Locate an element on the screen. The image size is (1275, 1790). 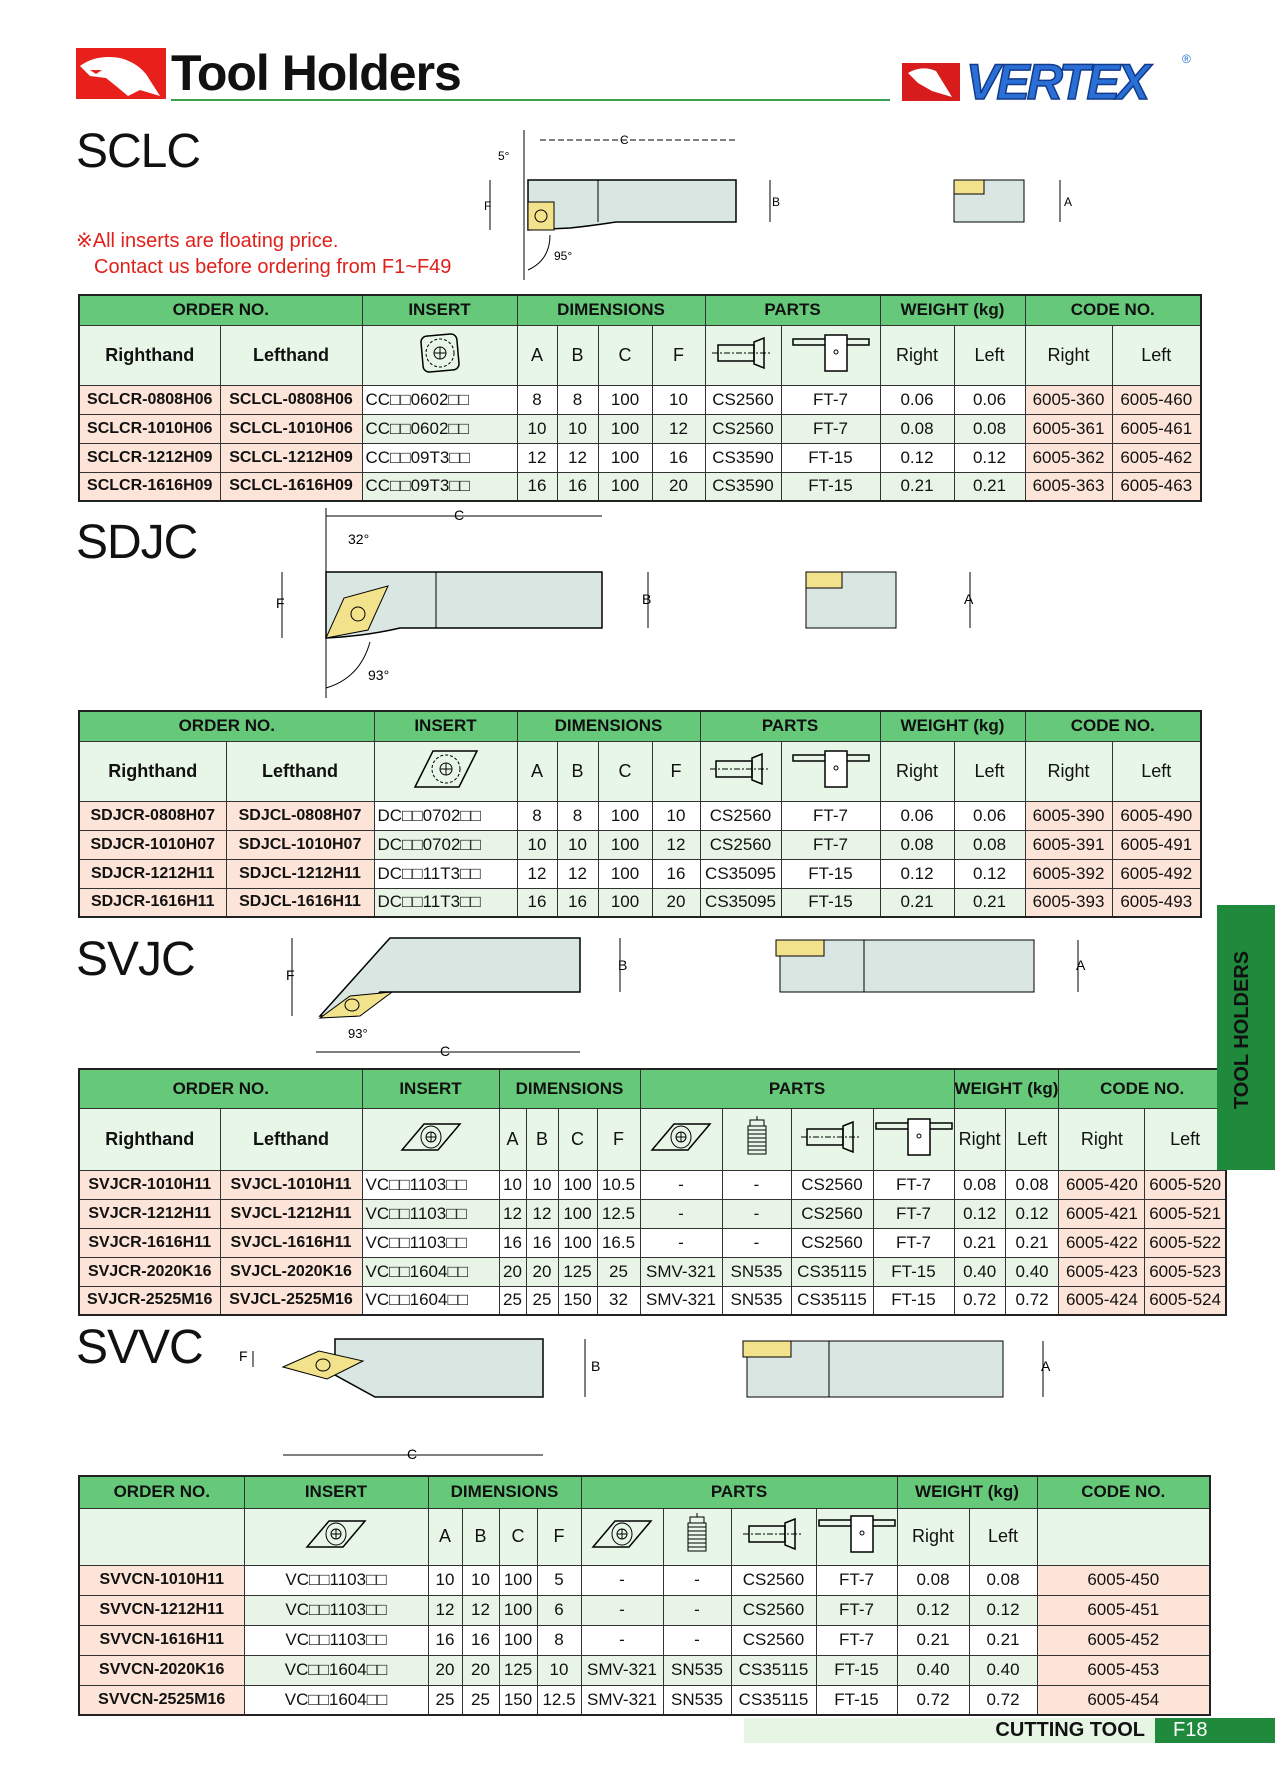
wrench-icon is located at coordinates (830, 771).